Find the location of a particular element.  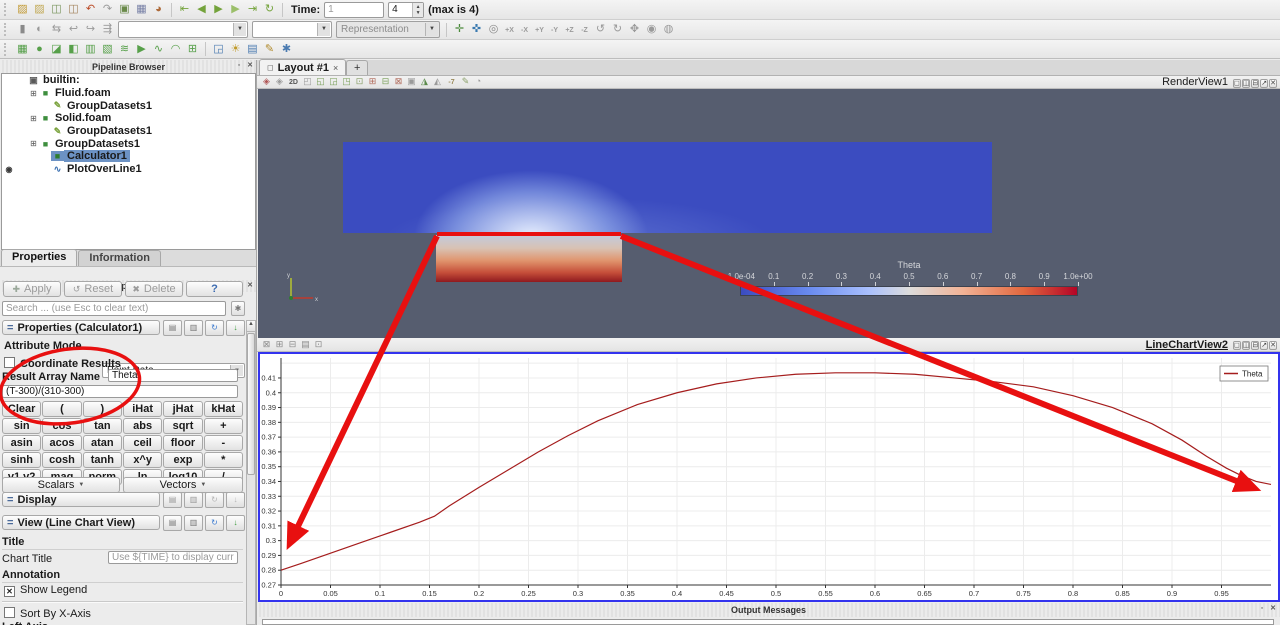

close-tab-icon: × is located at coordinates (336, 67).